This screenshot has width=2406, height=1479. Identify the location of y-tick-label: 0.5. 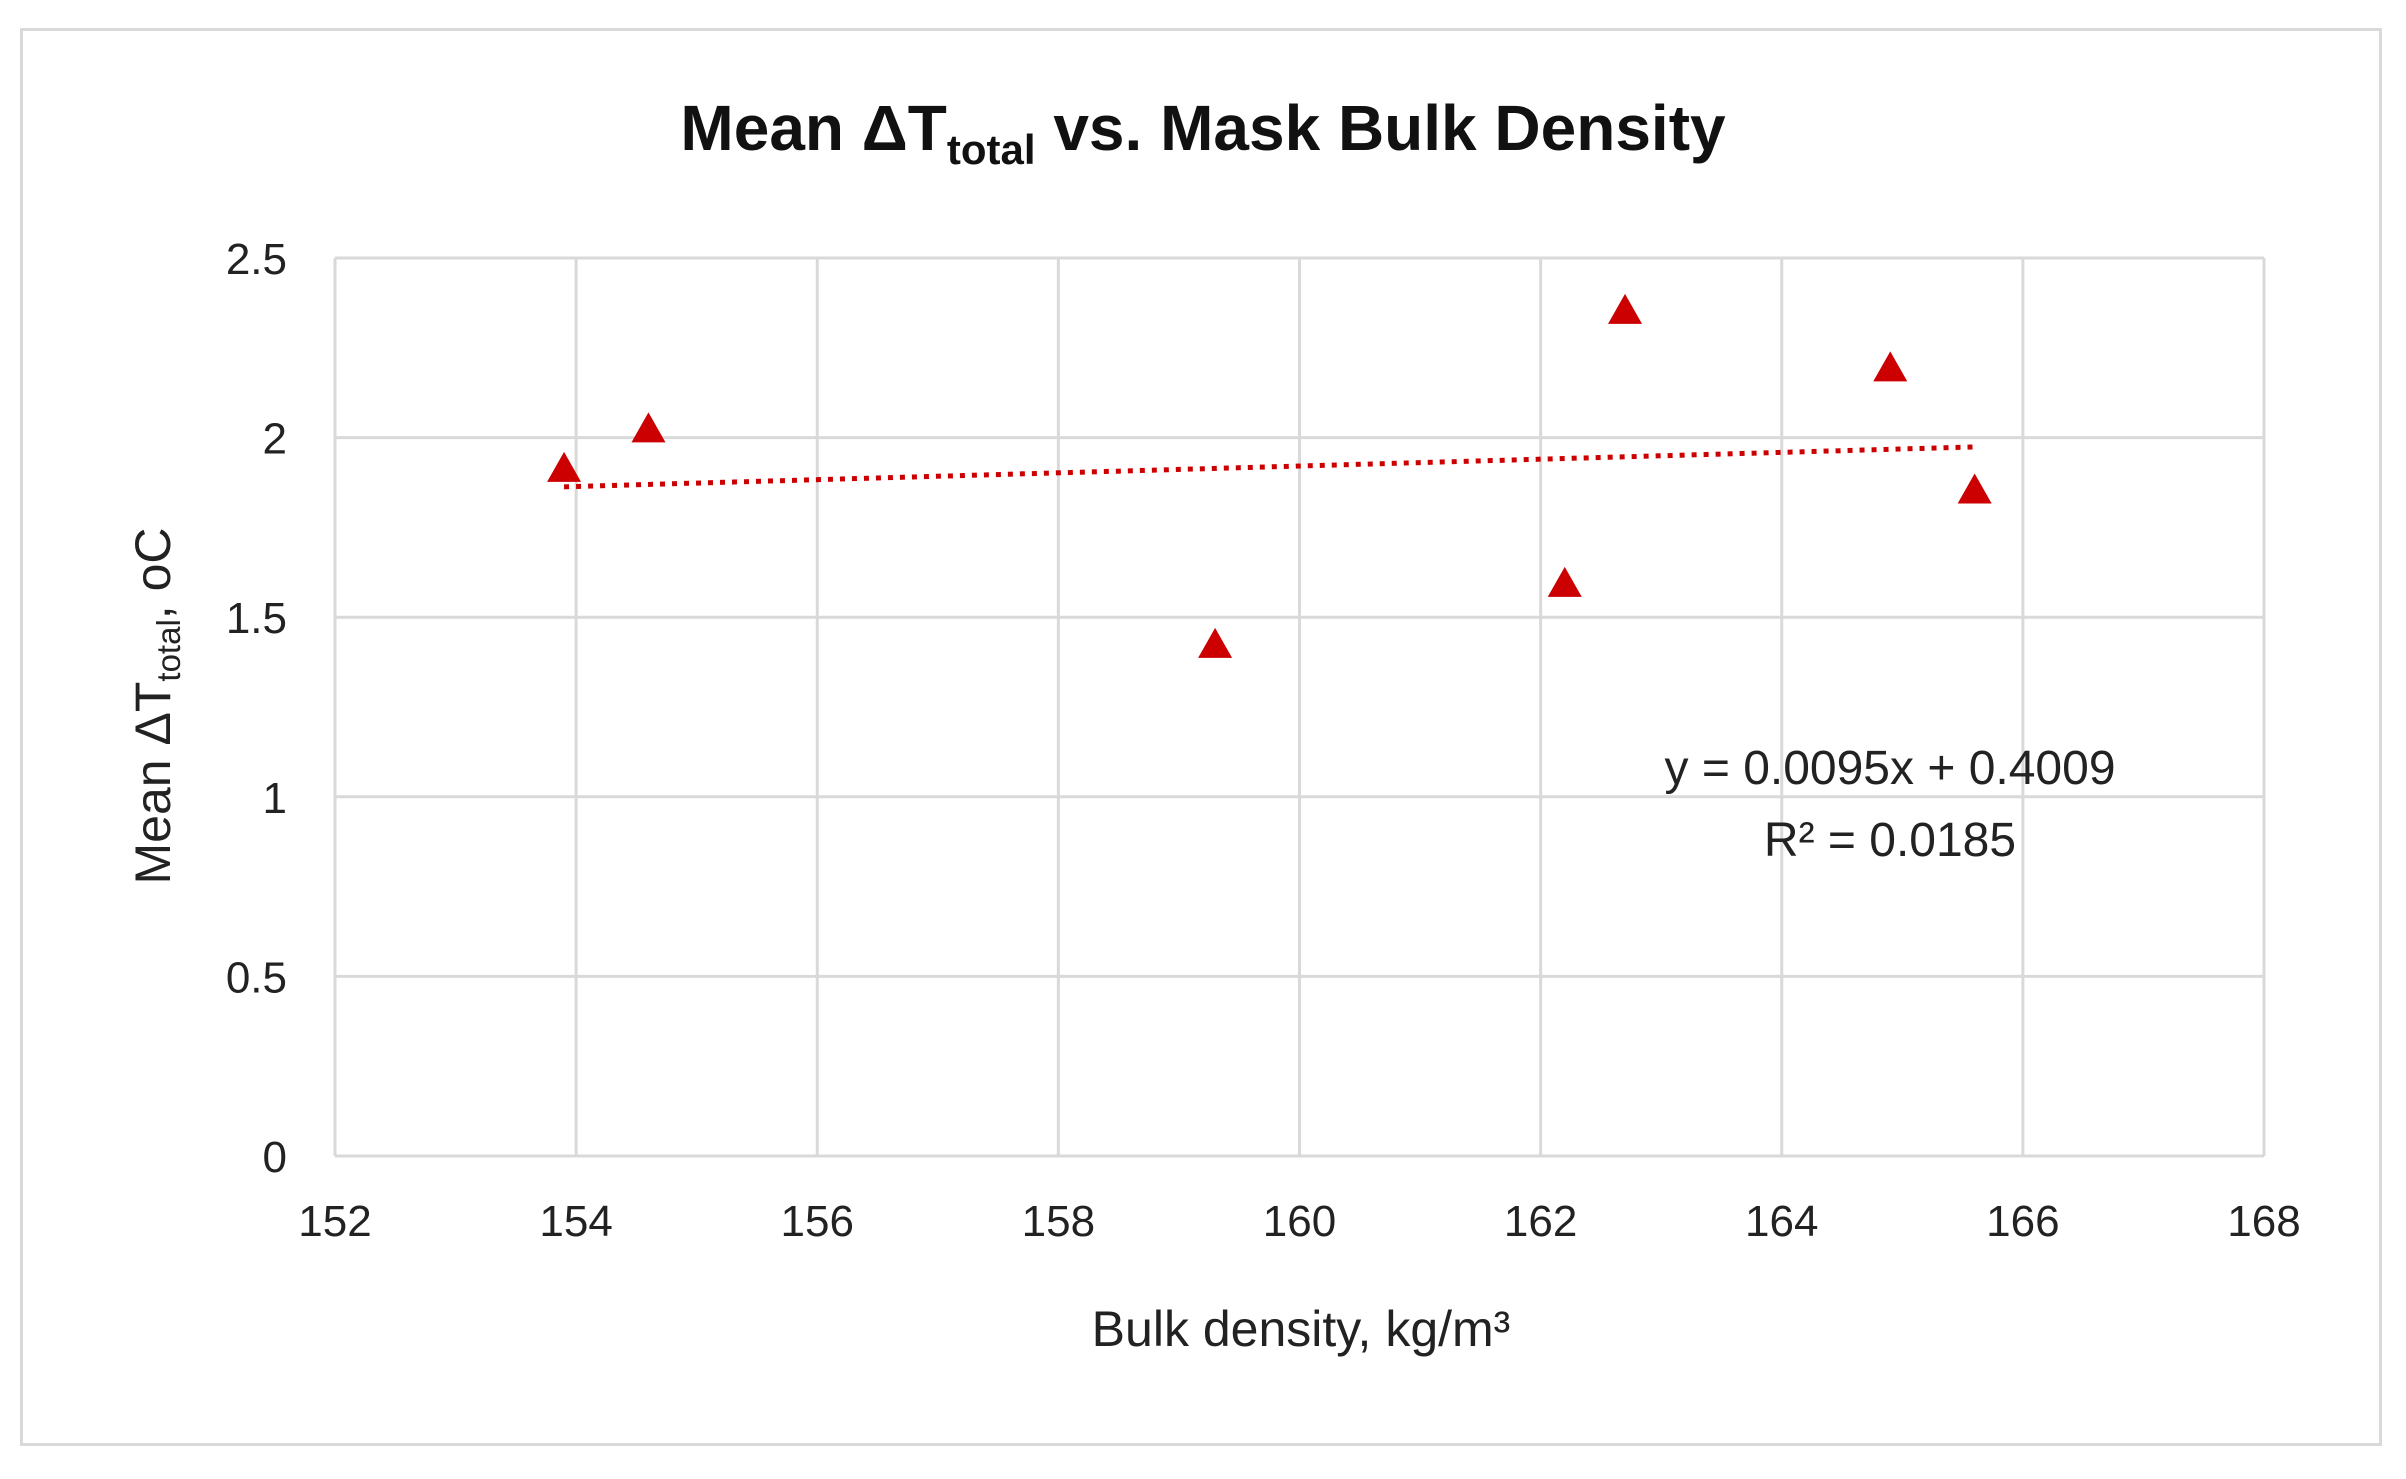
(256, 977).